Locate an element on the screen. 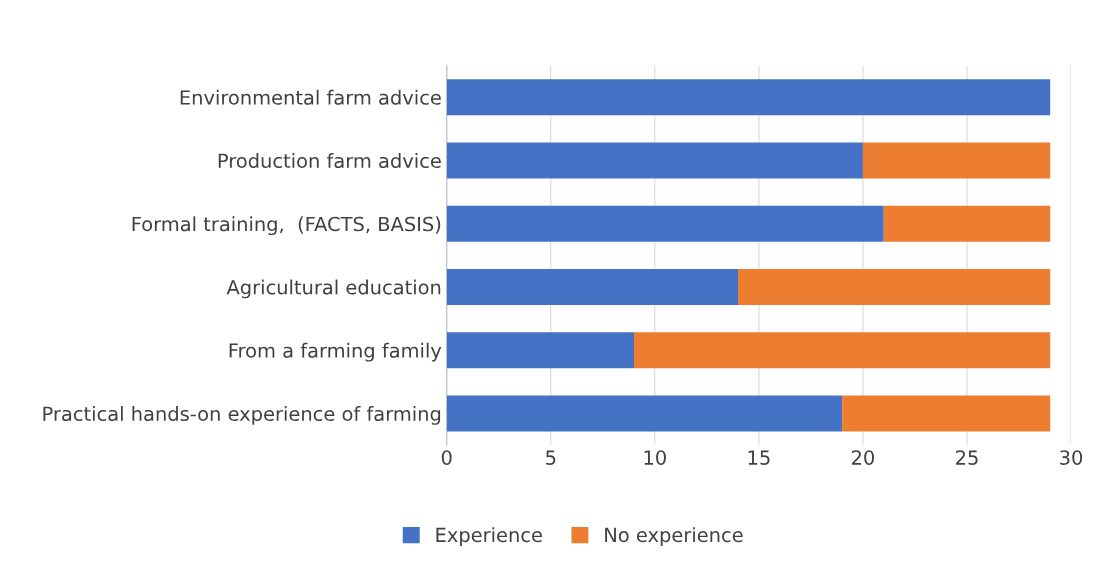 This screenshot has width=1103, height=575. y-tick-label: Environmental farm advice is located at coordinates (310, 97).